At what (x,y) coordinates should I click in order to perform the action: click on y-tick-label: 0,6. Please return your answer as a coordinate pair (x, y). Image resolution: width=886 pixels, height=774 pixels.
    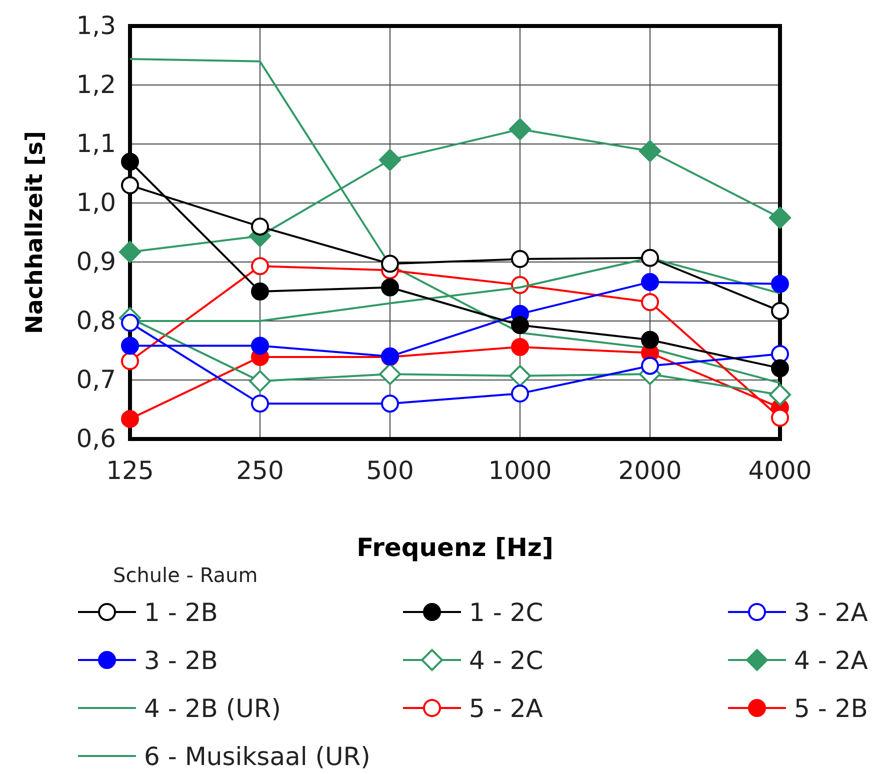
    Looking at the image, I should click on (96, 438).